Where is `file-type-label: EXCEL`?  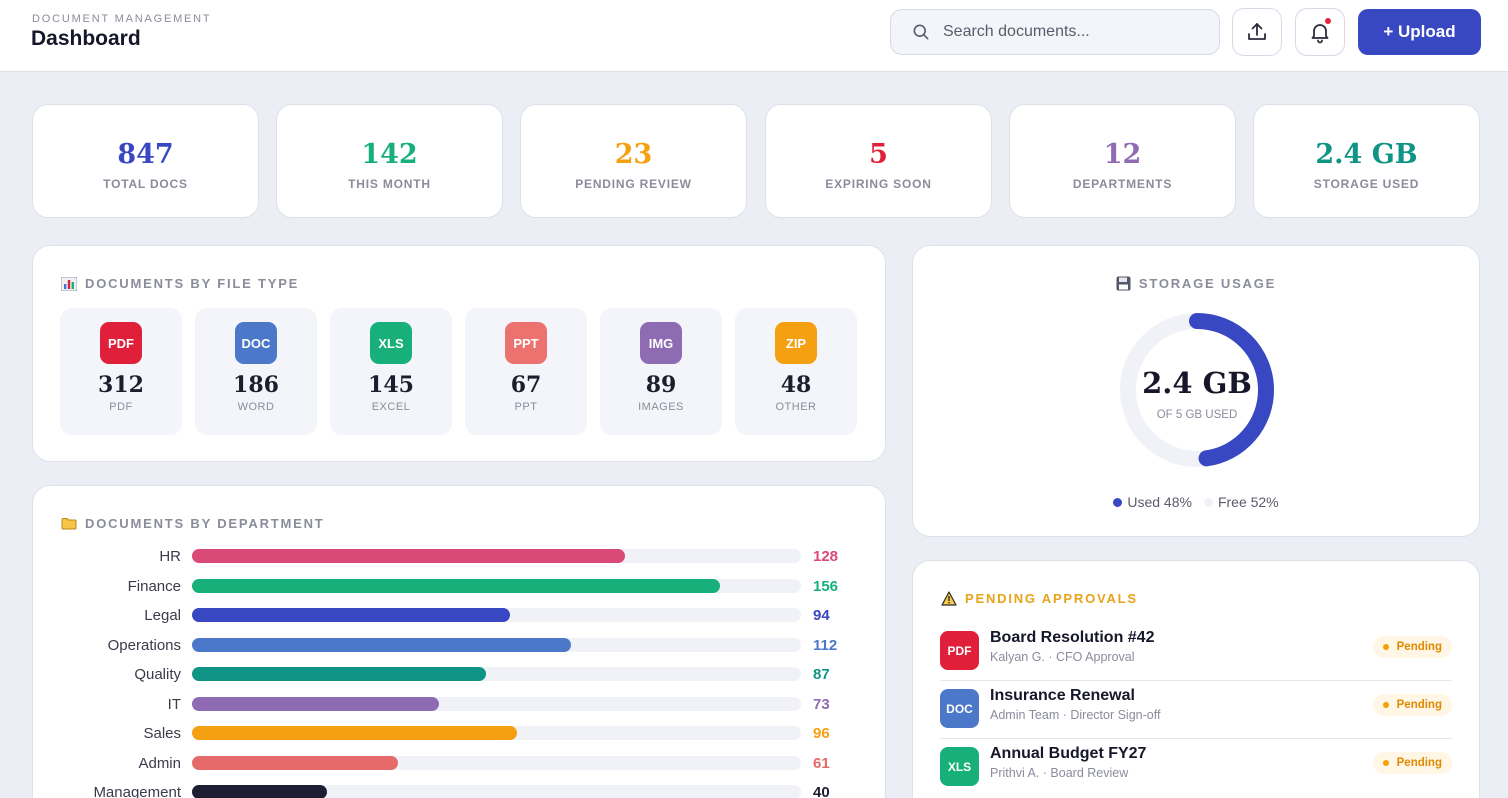
file-type-label: EXCEL is located at coordinates (391, 407).